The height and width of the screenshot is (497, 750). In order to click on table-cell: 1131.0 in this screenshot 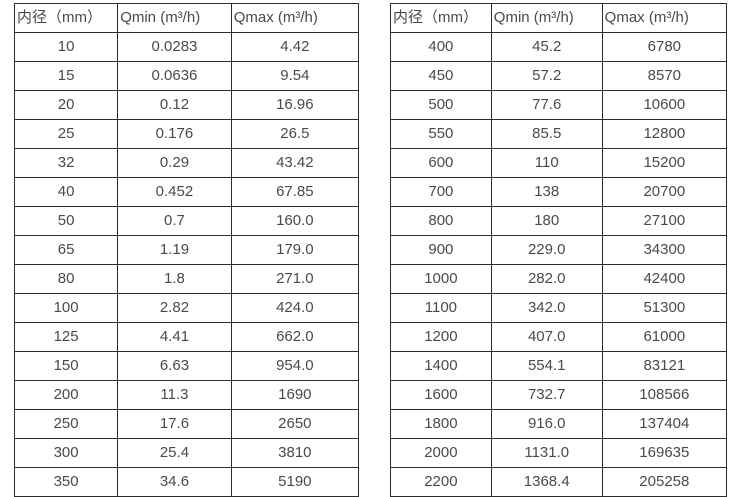, I will do `click(546, 453)`.